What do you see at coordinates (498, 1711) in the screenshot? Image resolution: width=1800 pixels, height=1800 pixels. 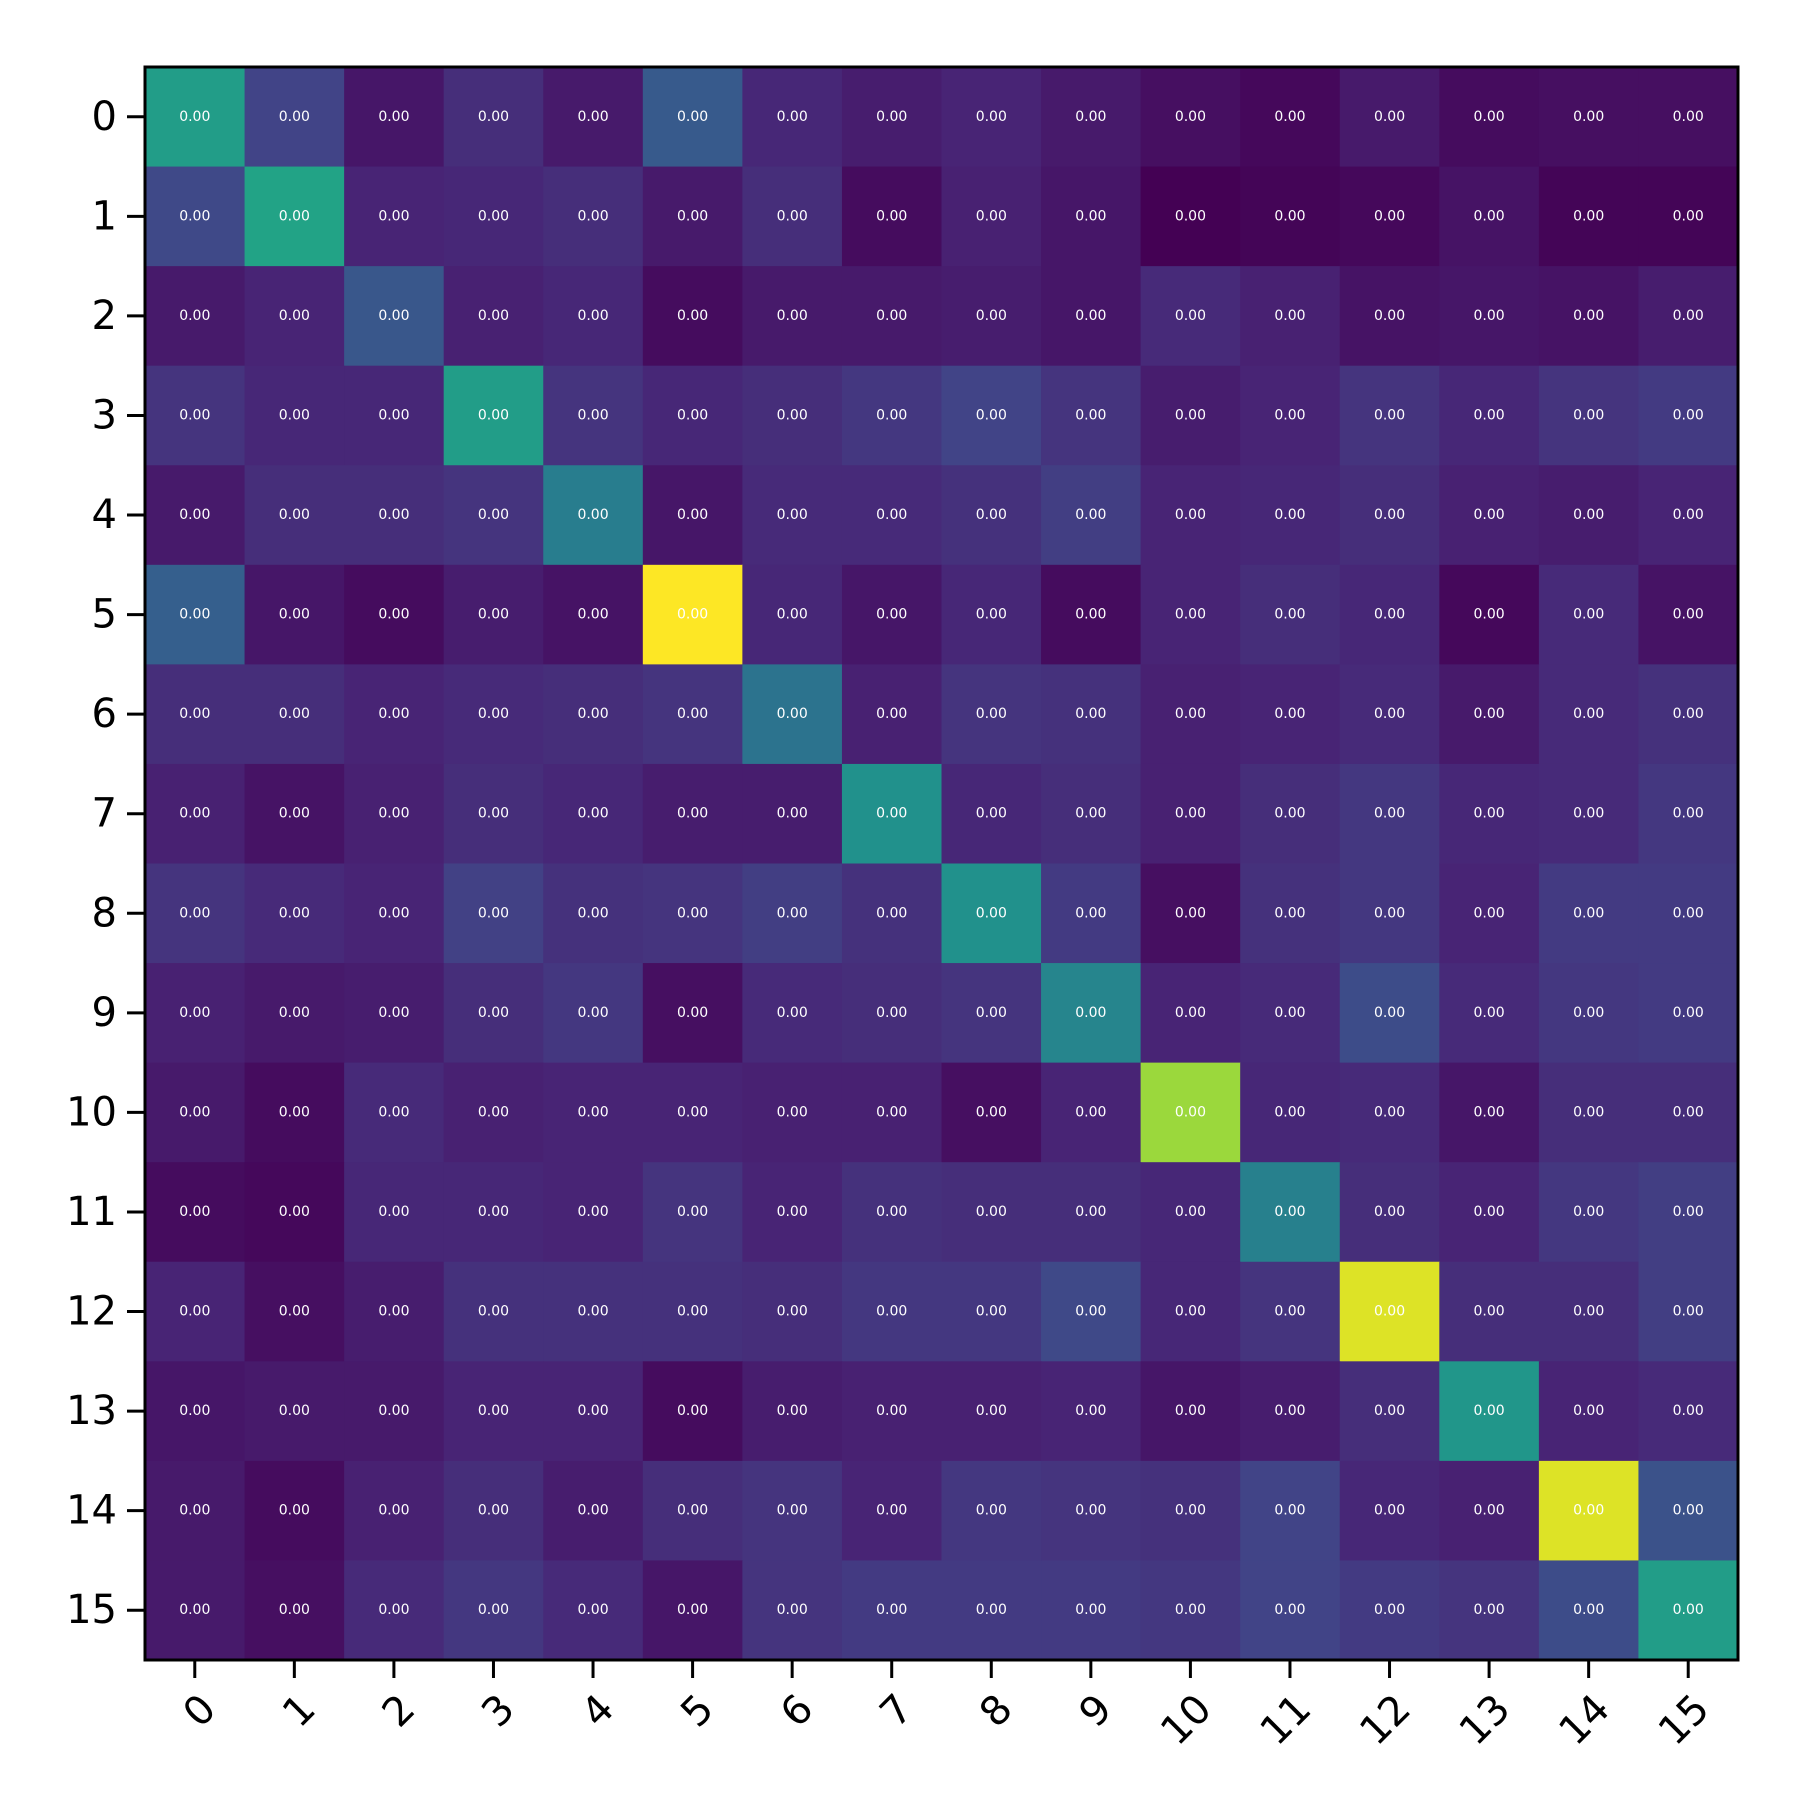 I see `x-tick-label: 3` at bounding box center [498, 1711].